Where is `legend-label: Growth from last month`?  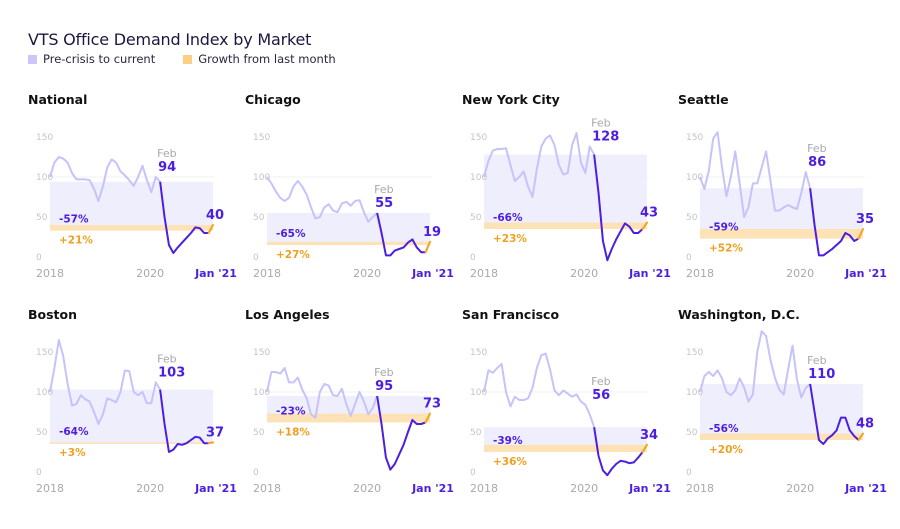 legend-label: Growth from last month is located at coordinates (267, 59).